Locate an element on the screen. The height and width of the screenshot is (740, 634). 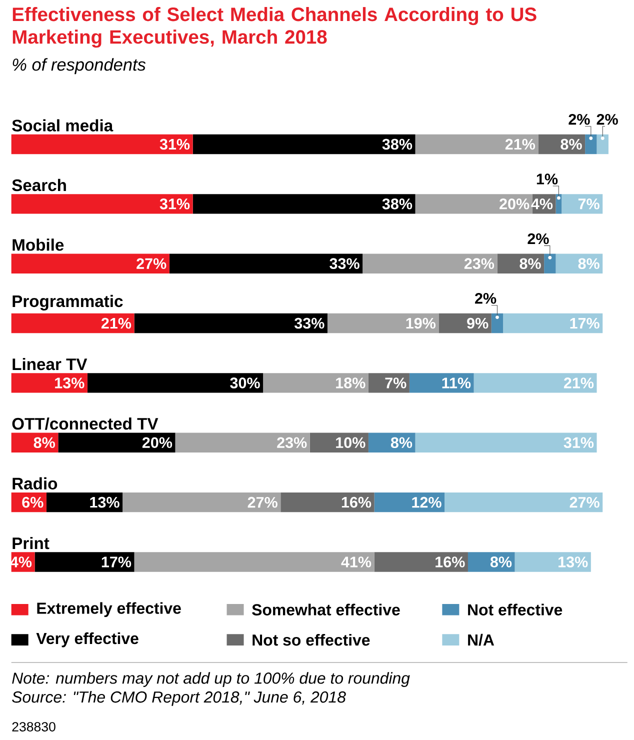
y-tick-label: Search is located at coordinates (39, 185).